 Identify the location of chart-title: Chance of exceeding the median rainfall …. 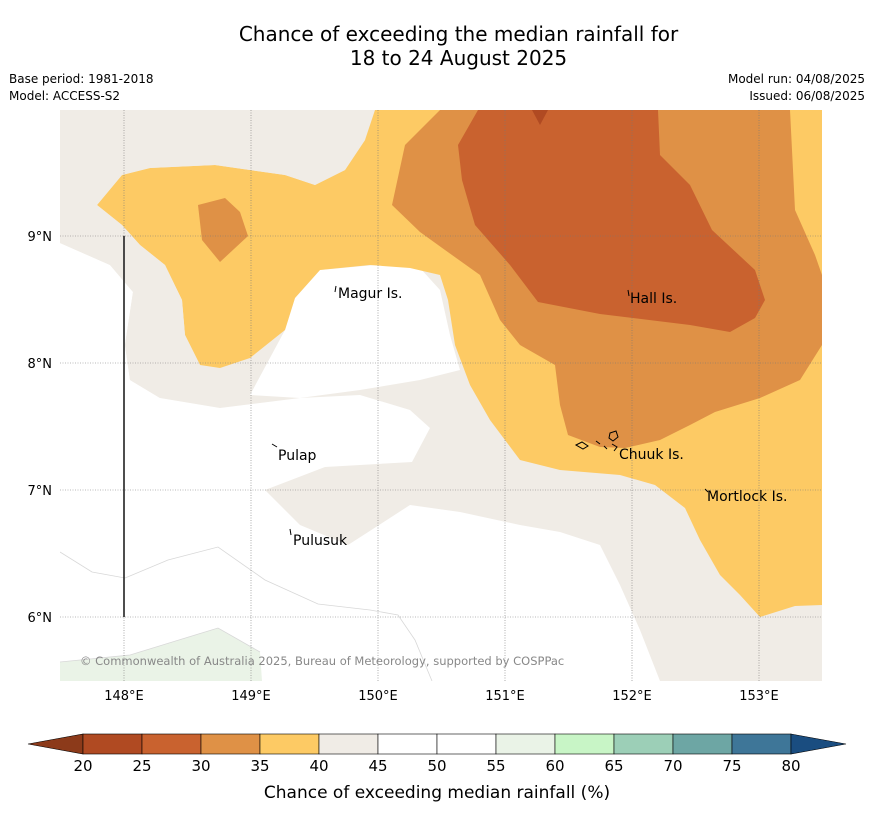
(436, 46).